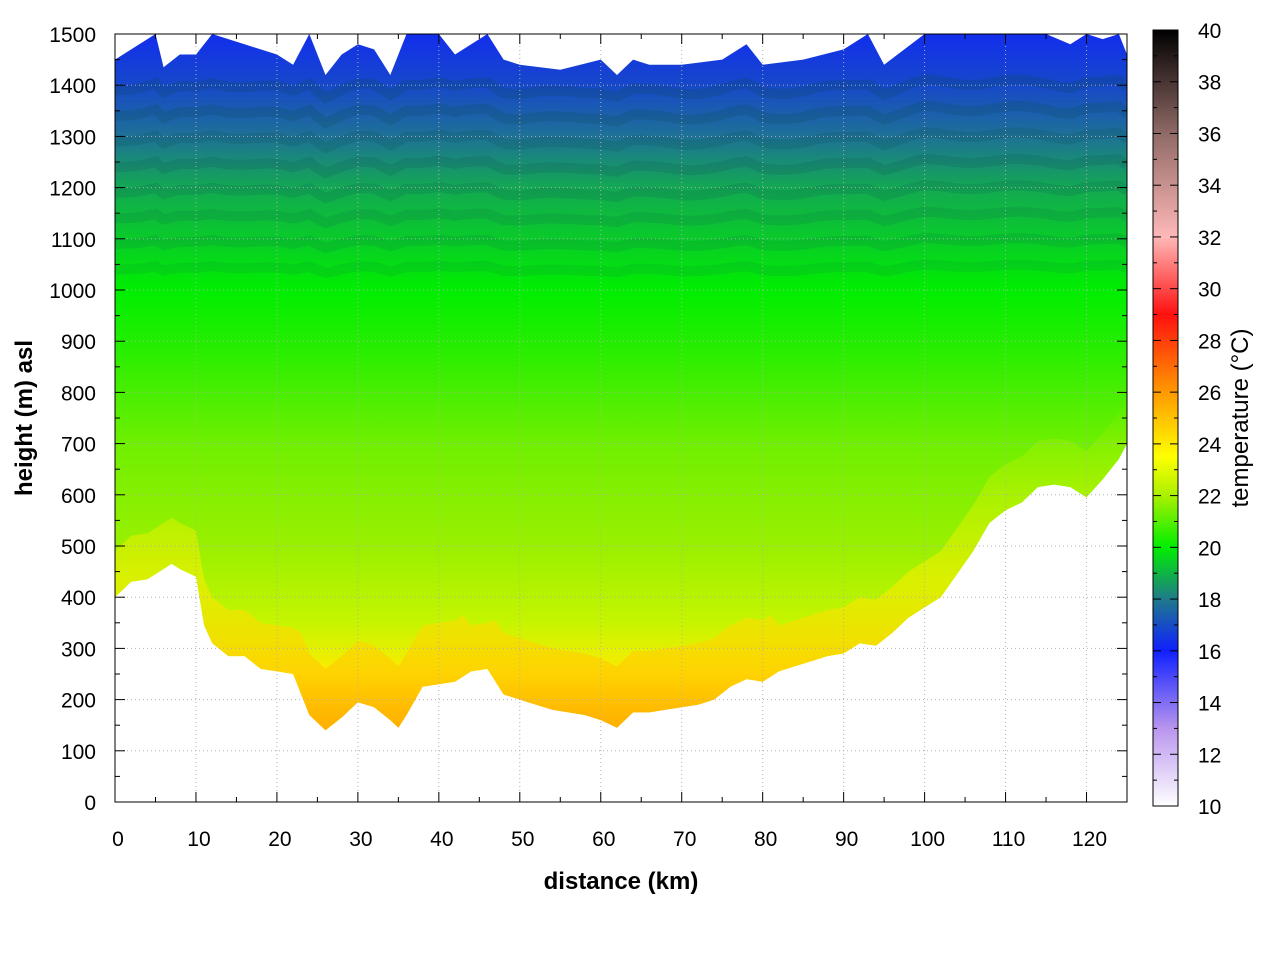  What do you see at coordinates (72, 189) in the screenshot?
I see `y-tick-label: 1200` at bounding box center [72, 189].